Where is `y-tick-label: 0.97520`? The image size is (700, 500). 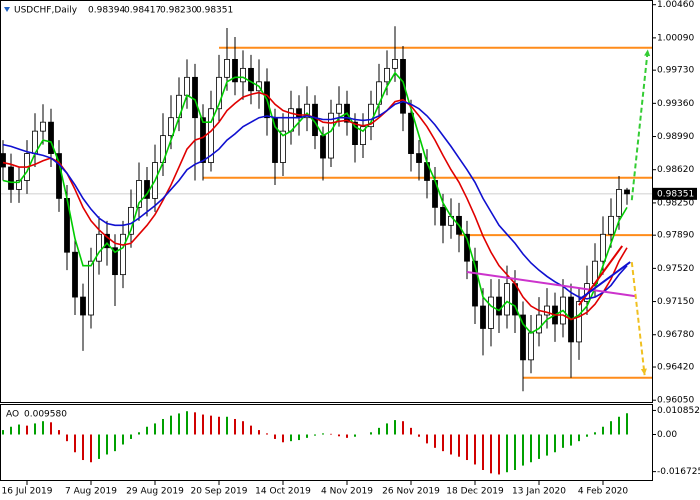
y-tick-label: 0.97520 is located at coordinates (675, 269).